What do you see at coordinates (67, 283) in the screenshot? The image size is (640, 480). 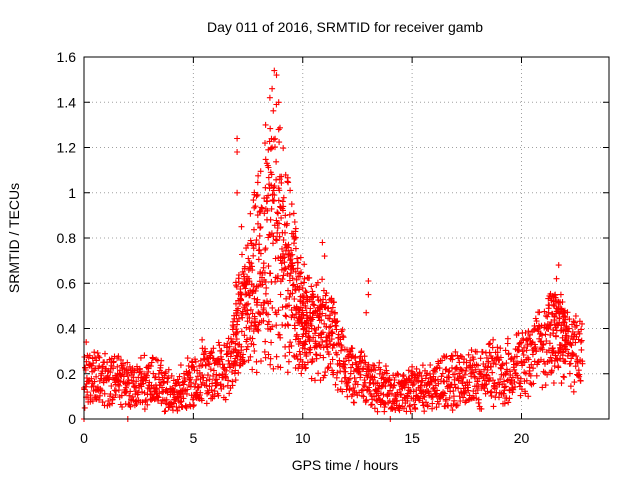 I see `y-tick-label: 0.6` at bounding box center [67, 283].